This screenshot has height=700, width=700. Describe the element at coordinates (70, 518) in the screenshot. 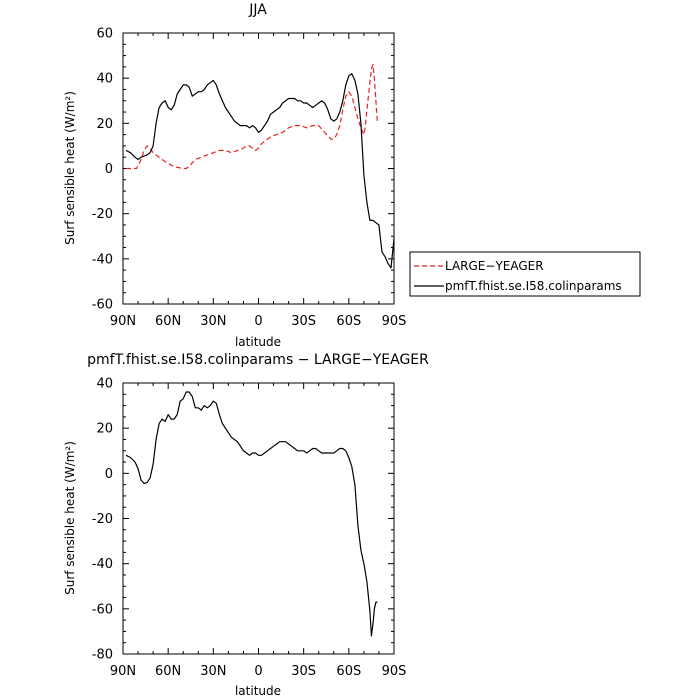

I see `y-axis-label-bottom: Surf sensible heat (W/m²)` at that location.